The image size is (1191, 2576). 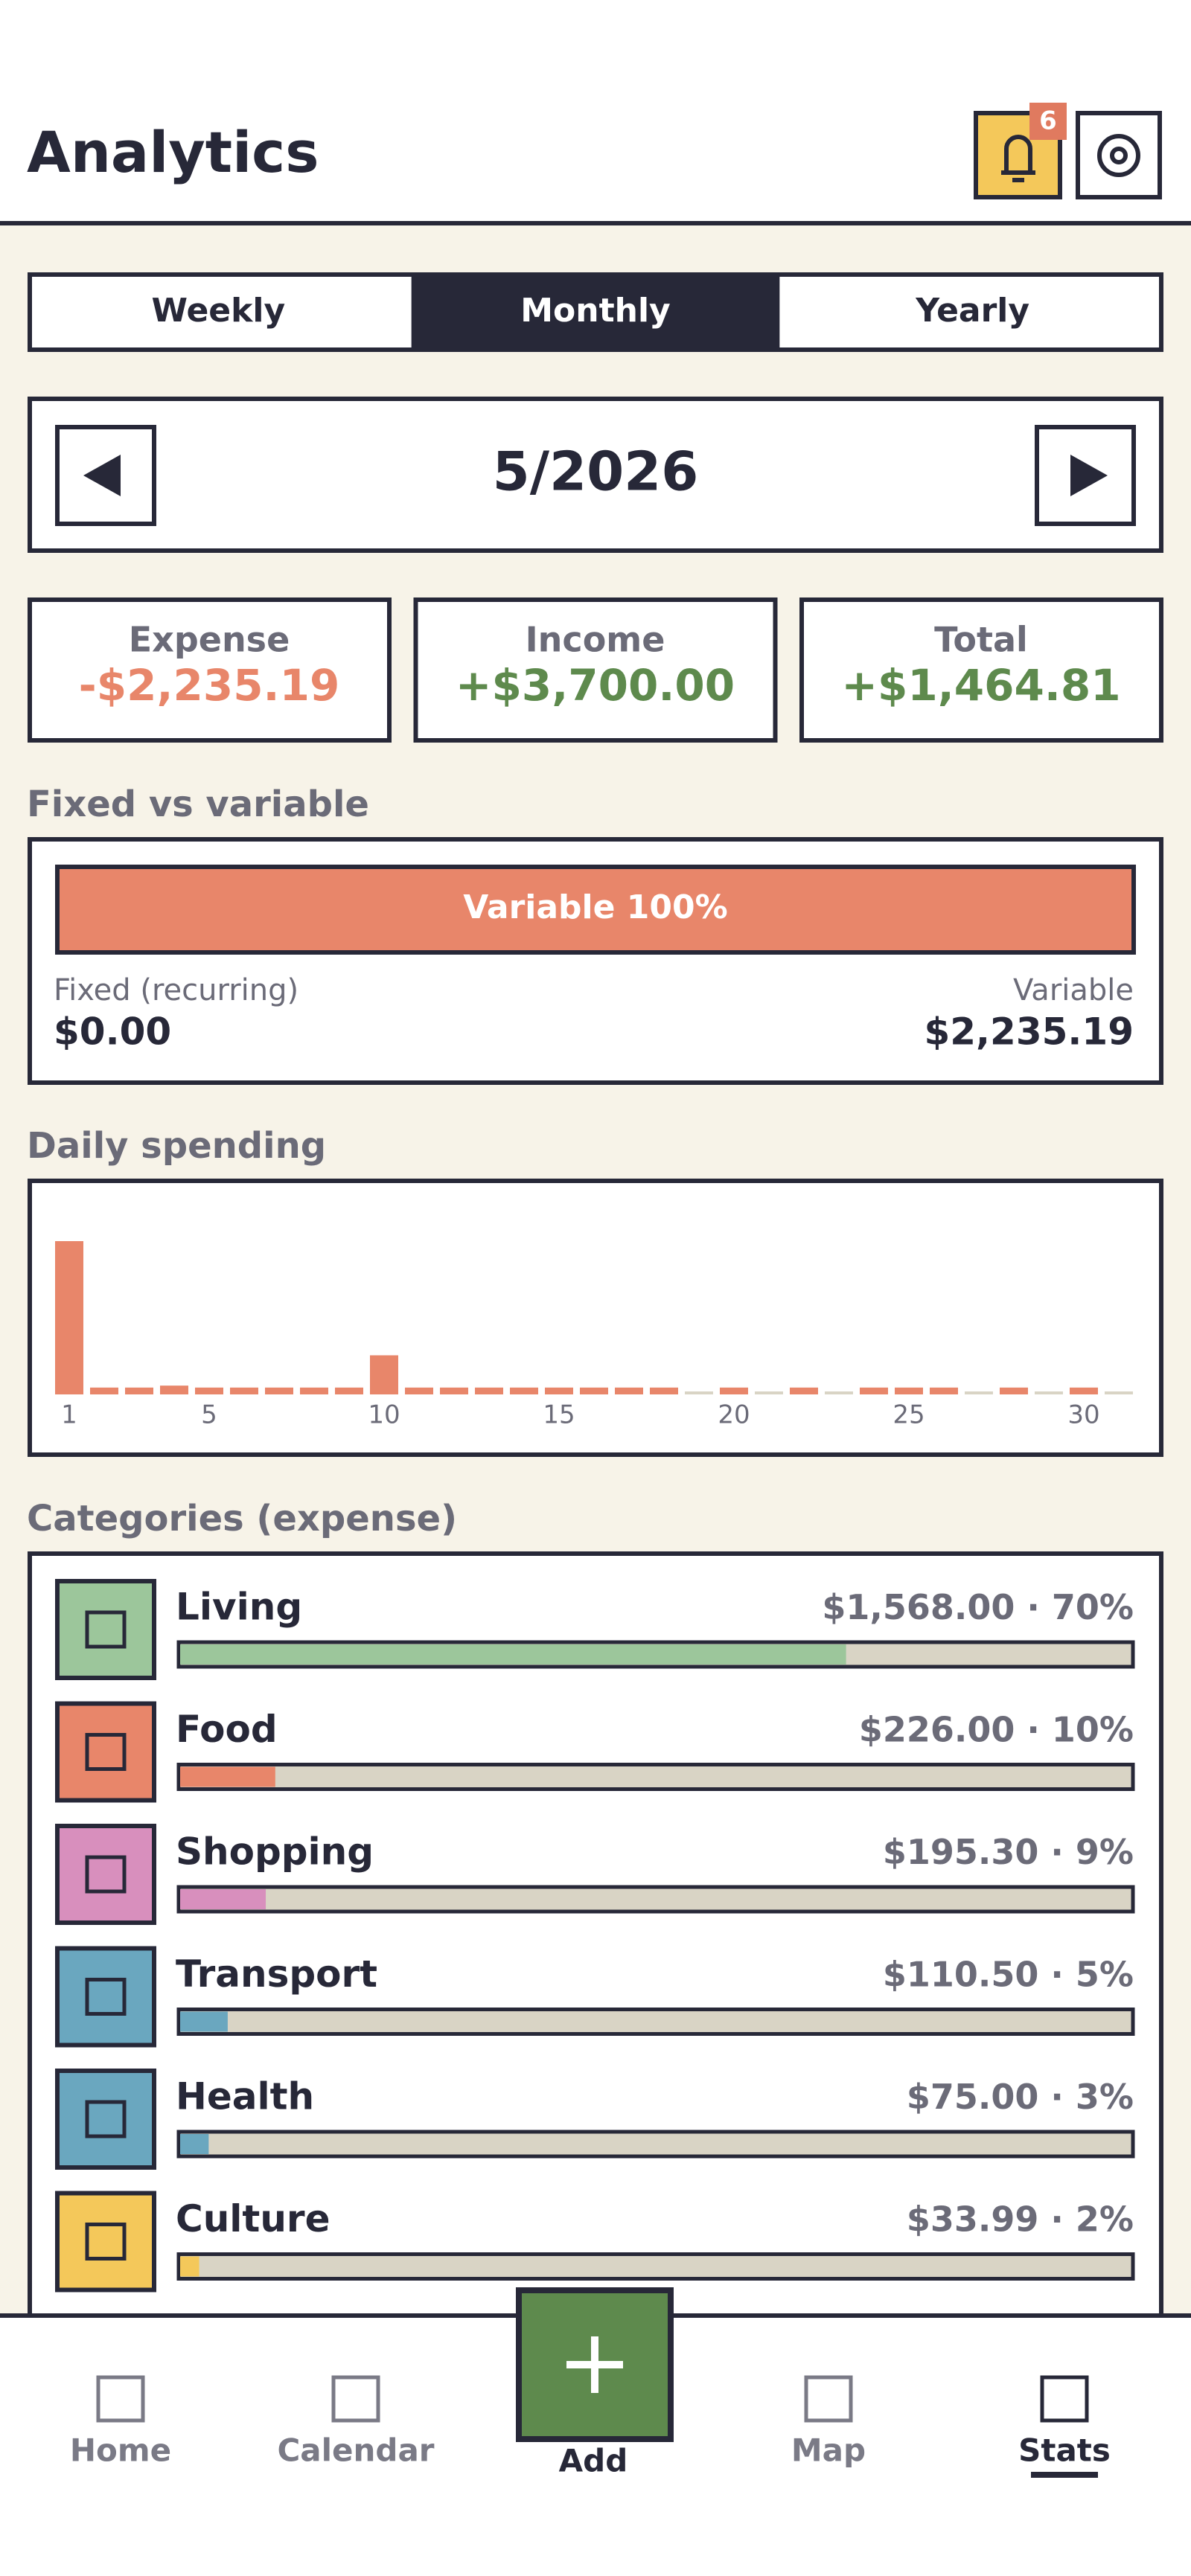 I want to click on gear-icon, so click(x=1118, y=155).